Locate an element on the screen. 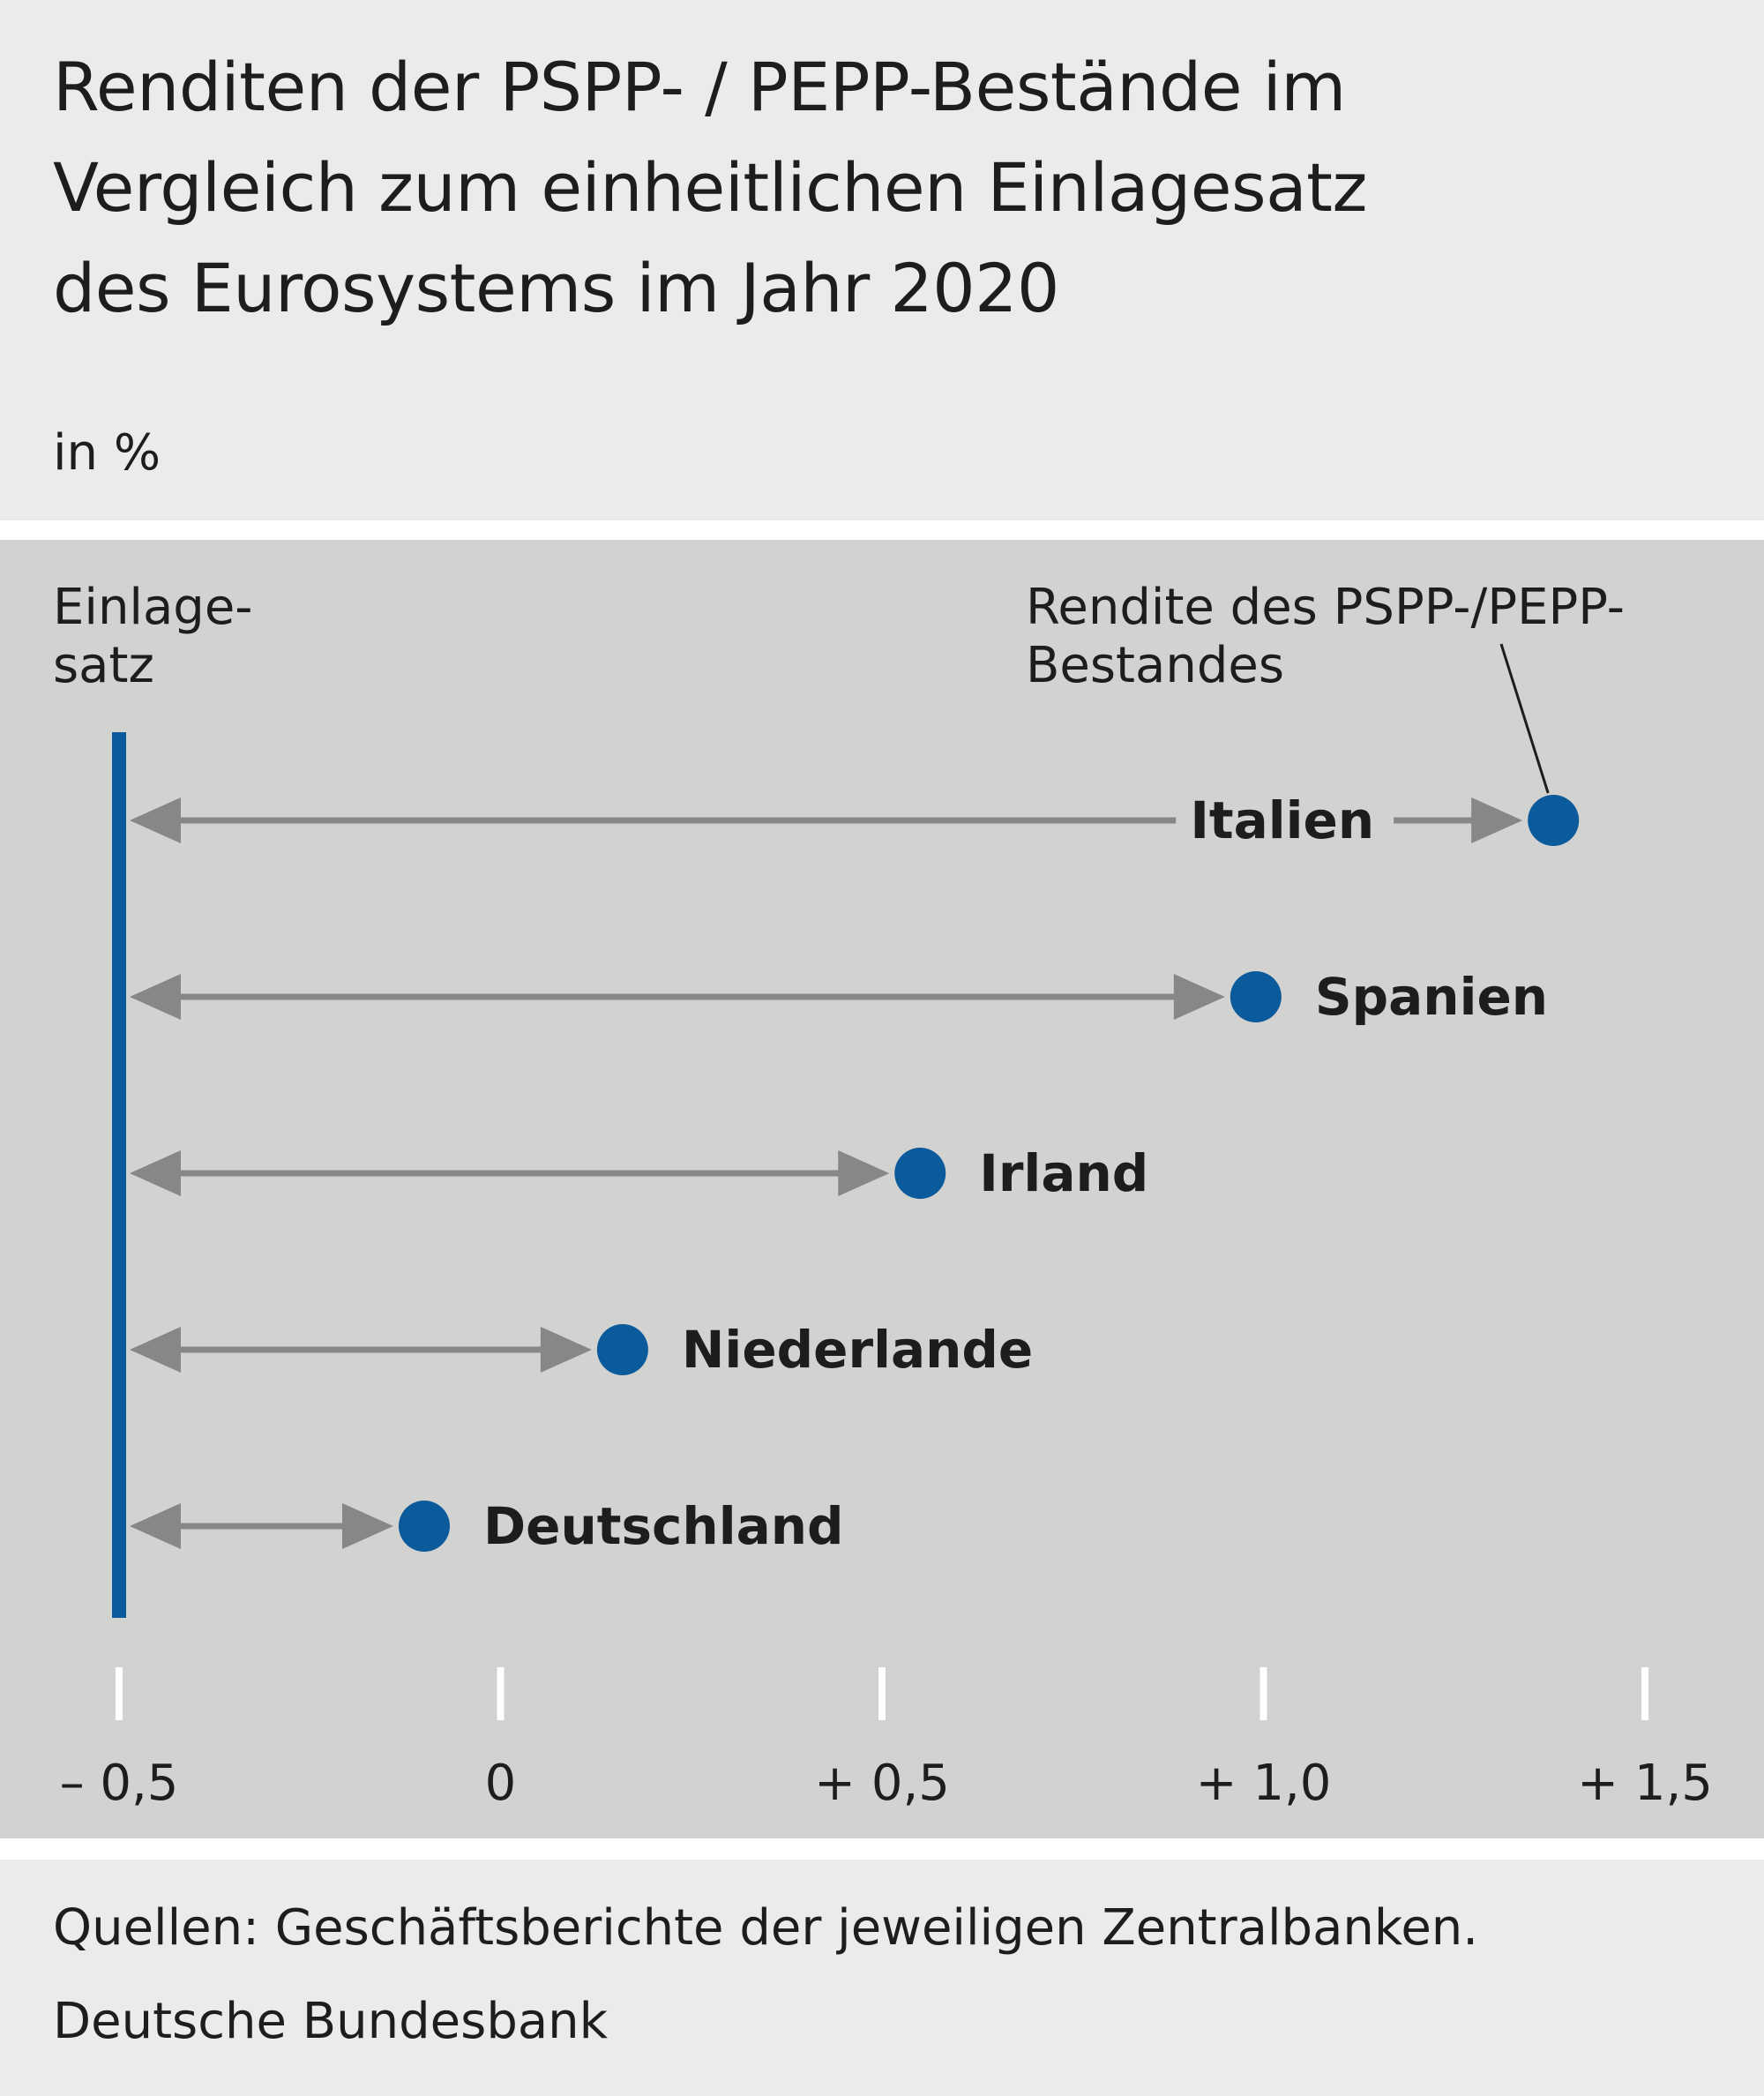 This screenshot has height=2096, width=1764. country-label: Deutschland is located at coordinates (663, 1526).